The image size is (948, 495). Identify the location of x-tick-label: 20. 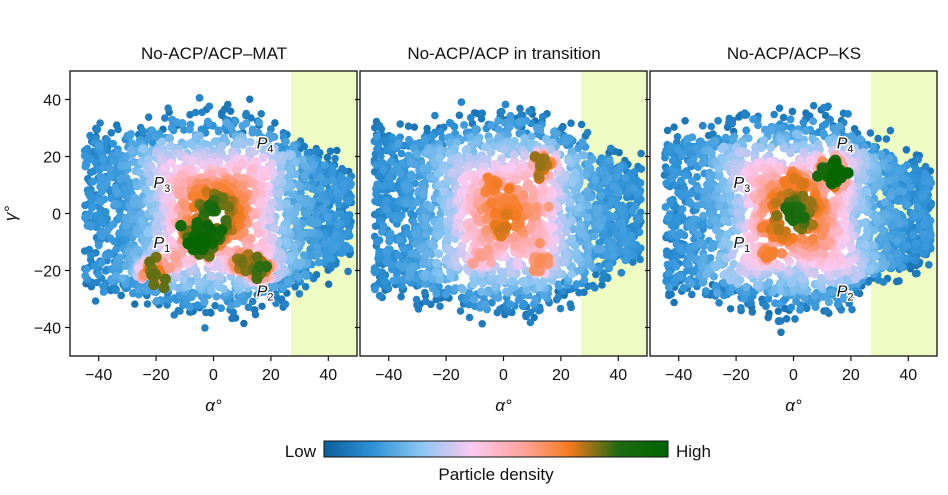
(271, 375).